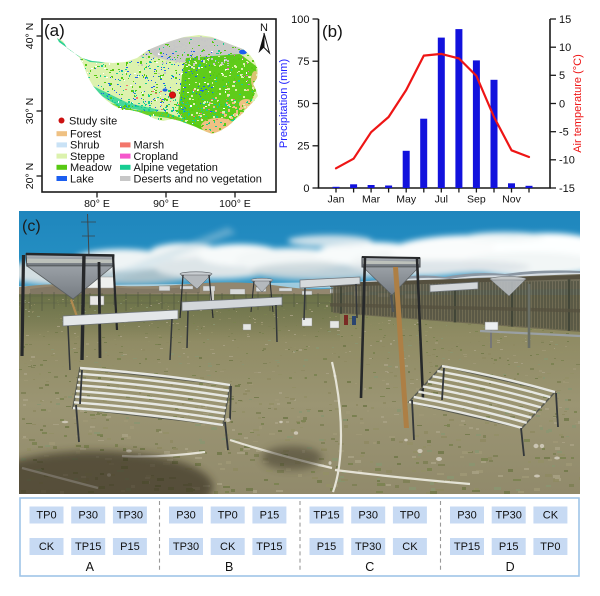 Image resolution: width=600 pixels, height=596 pixels. Describe the element at coordinates (198, 179) in the screenshot. I see `svg-text: Deserts and no vegetation` at that location.